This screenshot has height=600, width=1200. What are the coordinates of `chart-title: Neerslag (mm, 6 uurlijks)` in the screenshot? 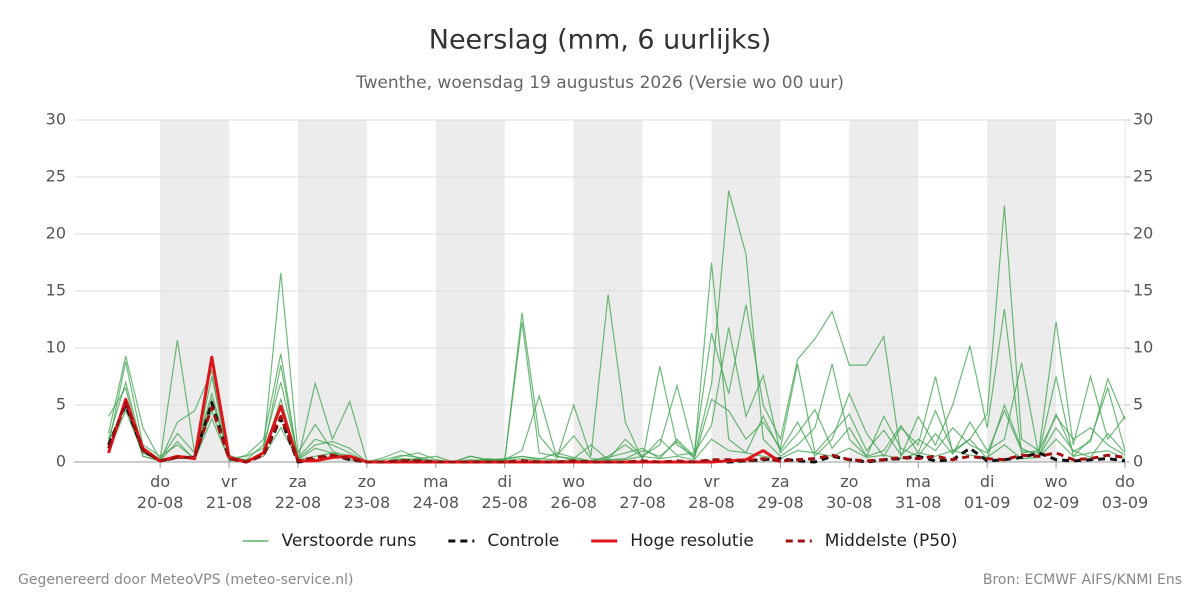 It's located at (600, 40).